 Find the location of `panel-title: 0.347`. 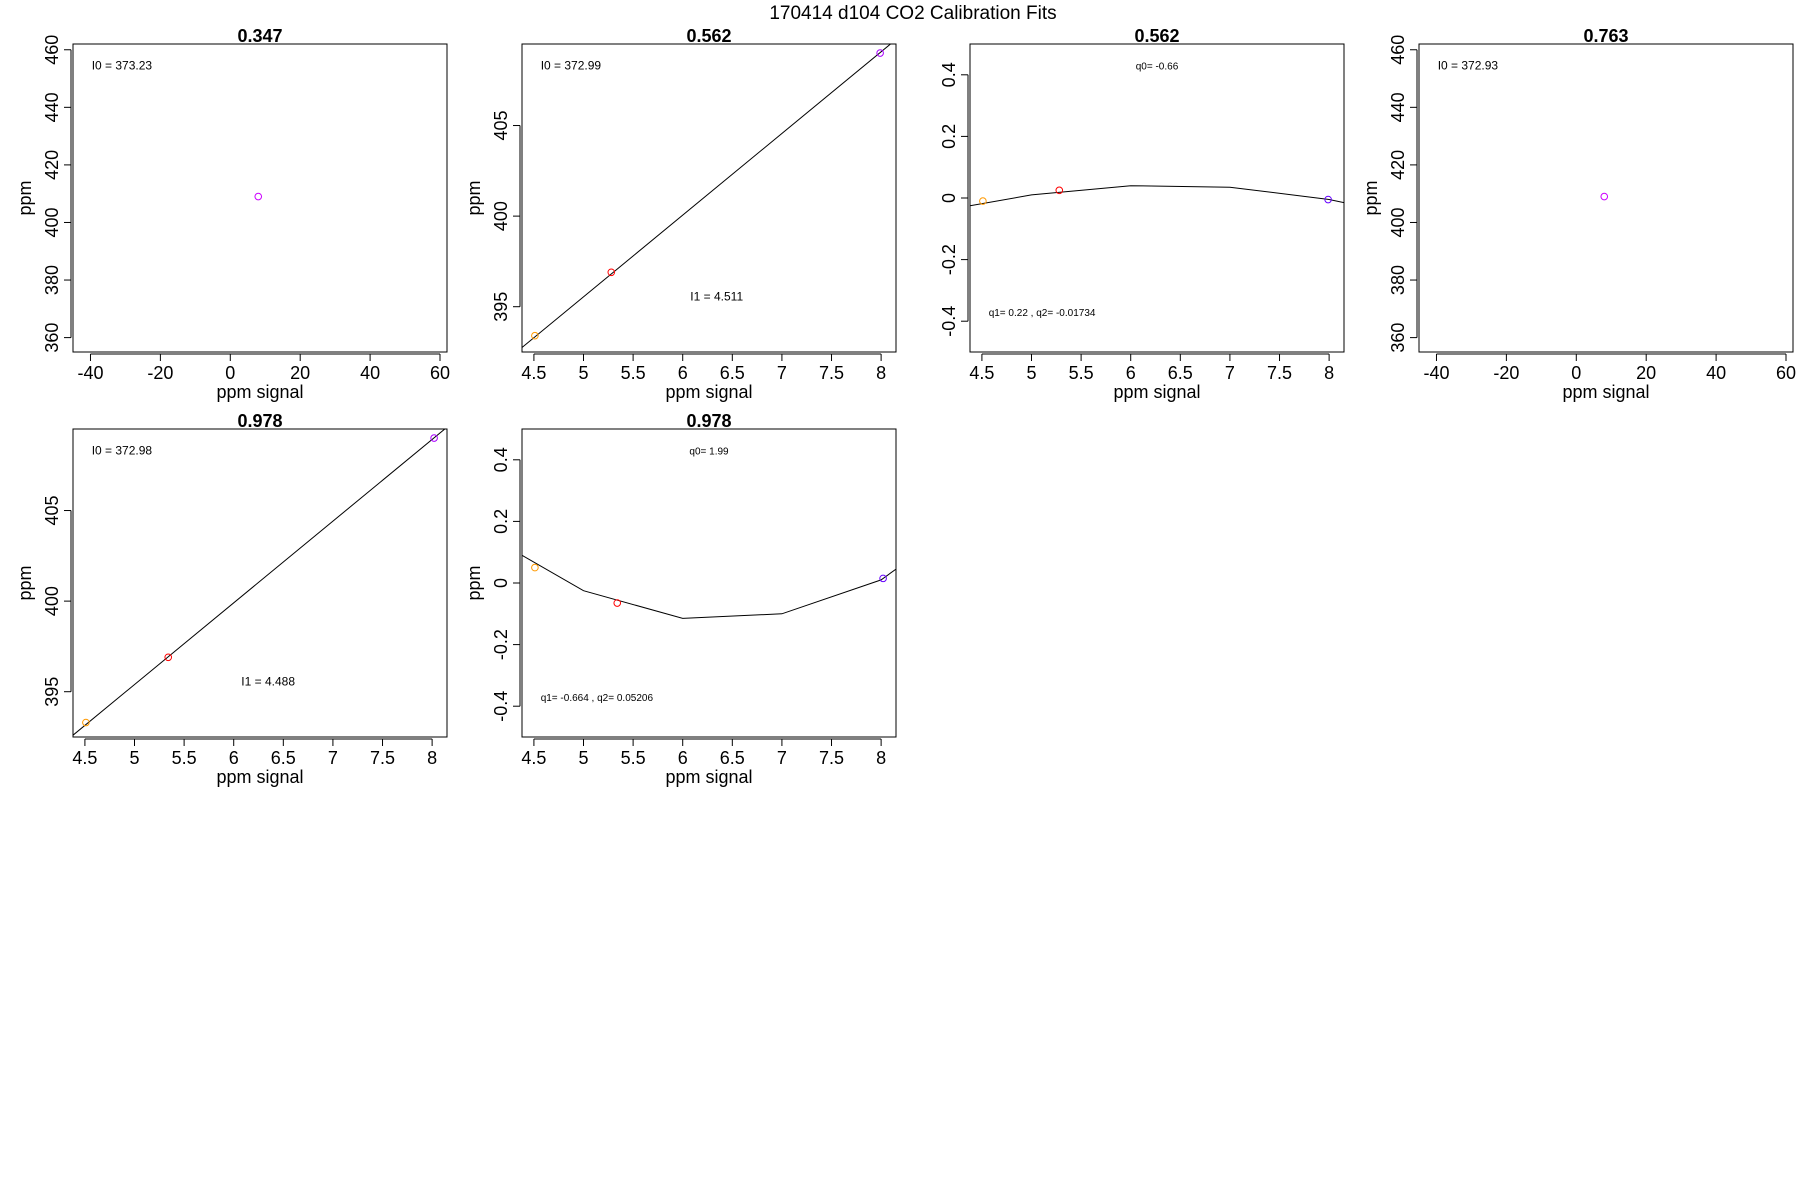

panel-title: 0.347 is located at coordinates (259, 36).